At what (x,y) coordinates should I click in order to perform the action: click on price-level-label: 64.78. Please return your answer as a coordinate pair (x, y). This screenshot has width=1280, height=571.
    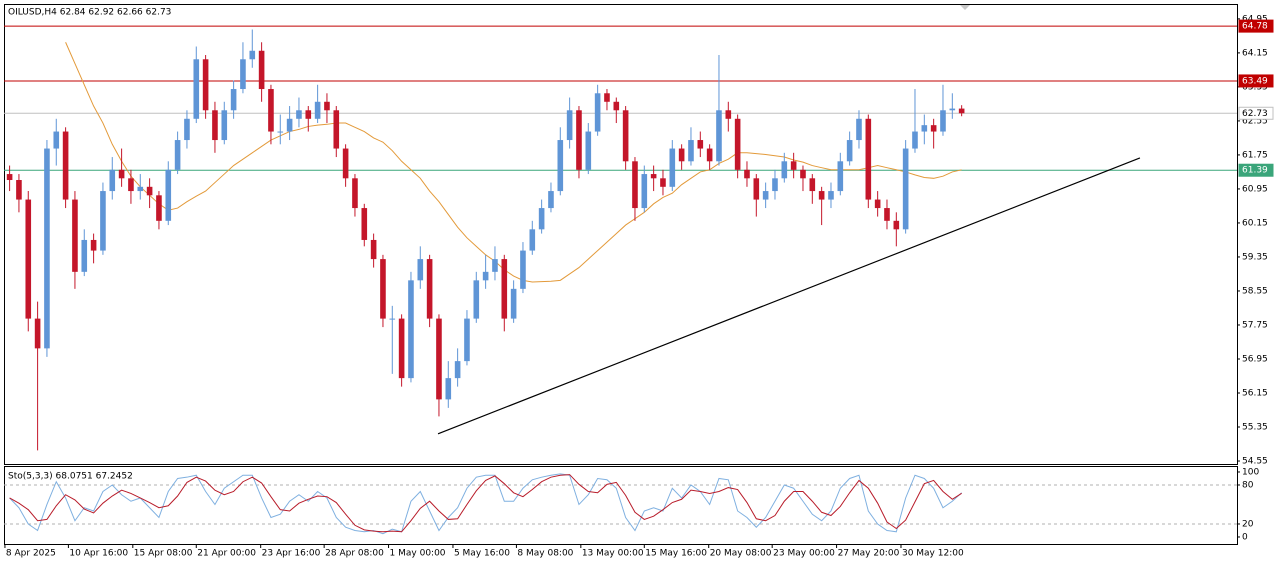
    Looking at the image, I should click on (1255, 27).